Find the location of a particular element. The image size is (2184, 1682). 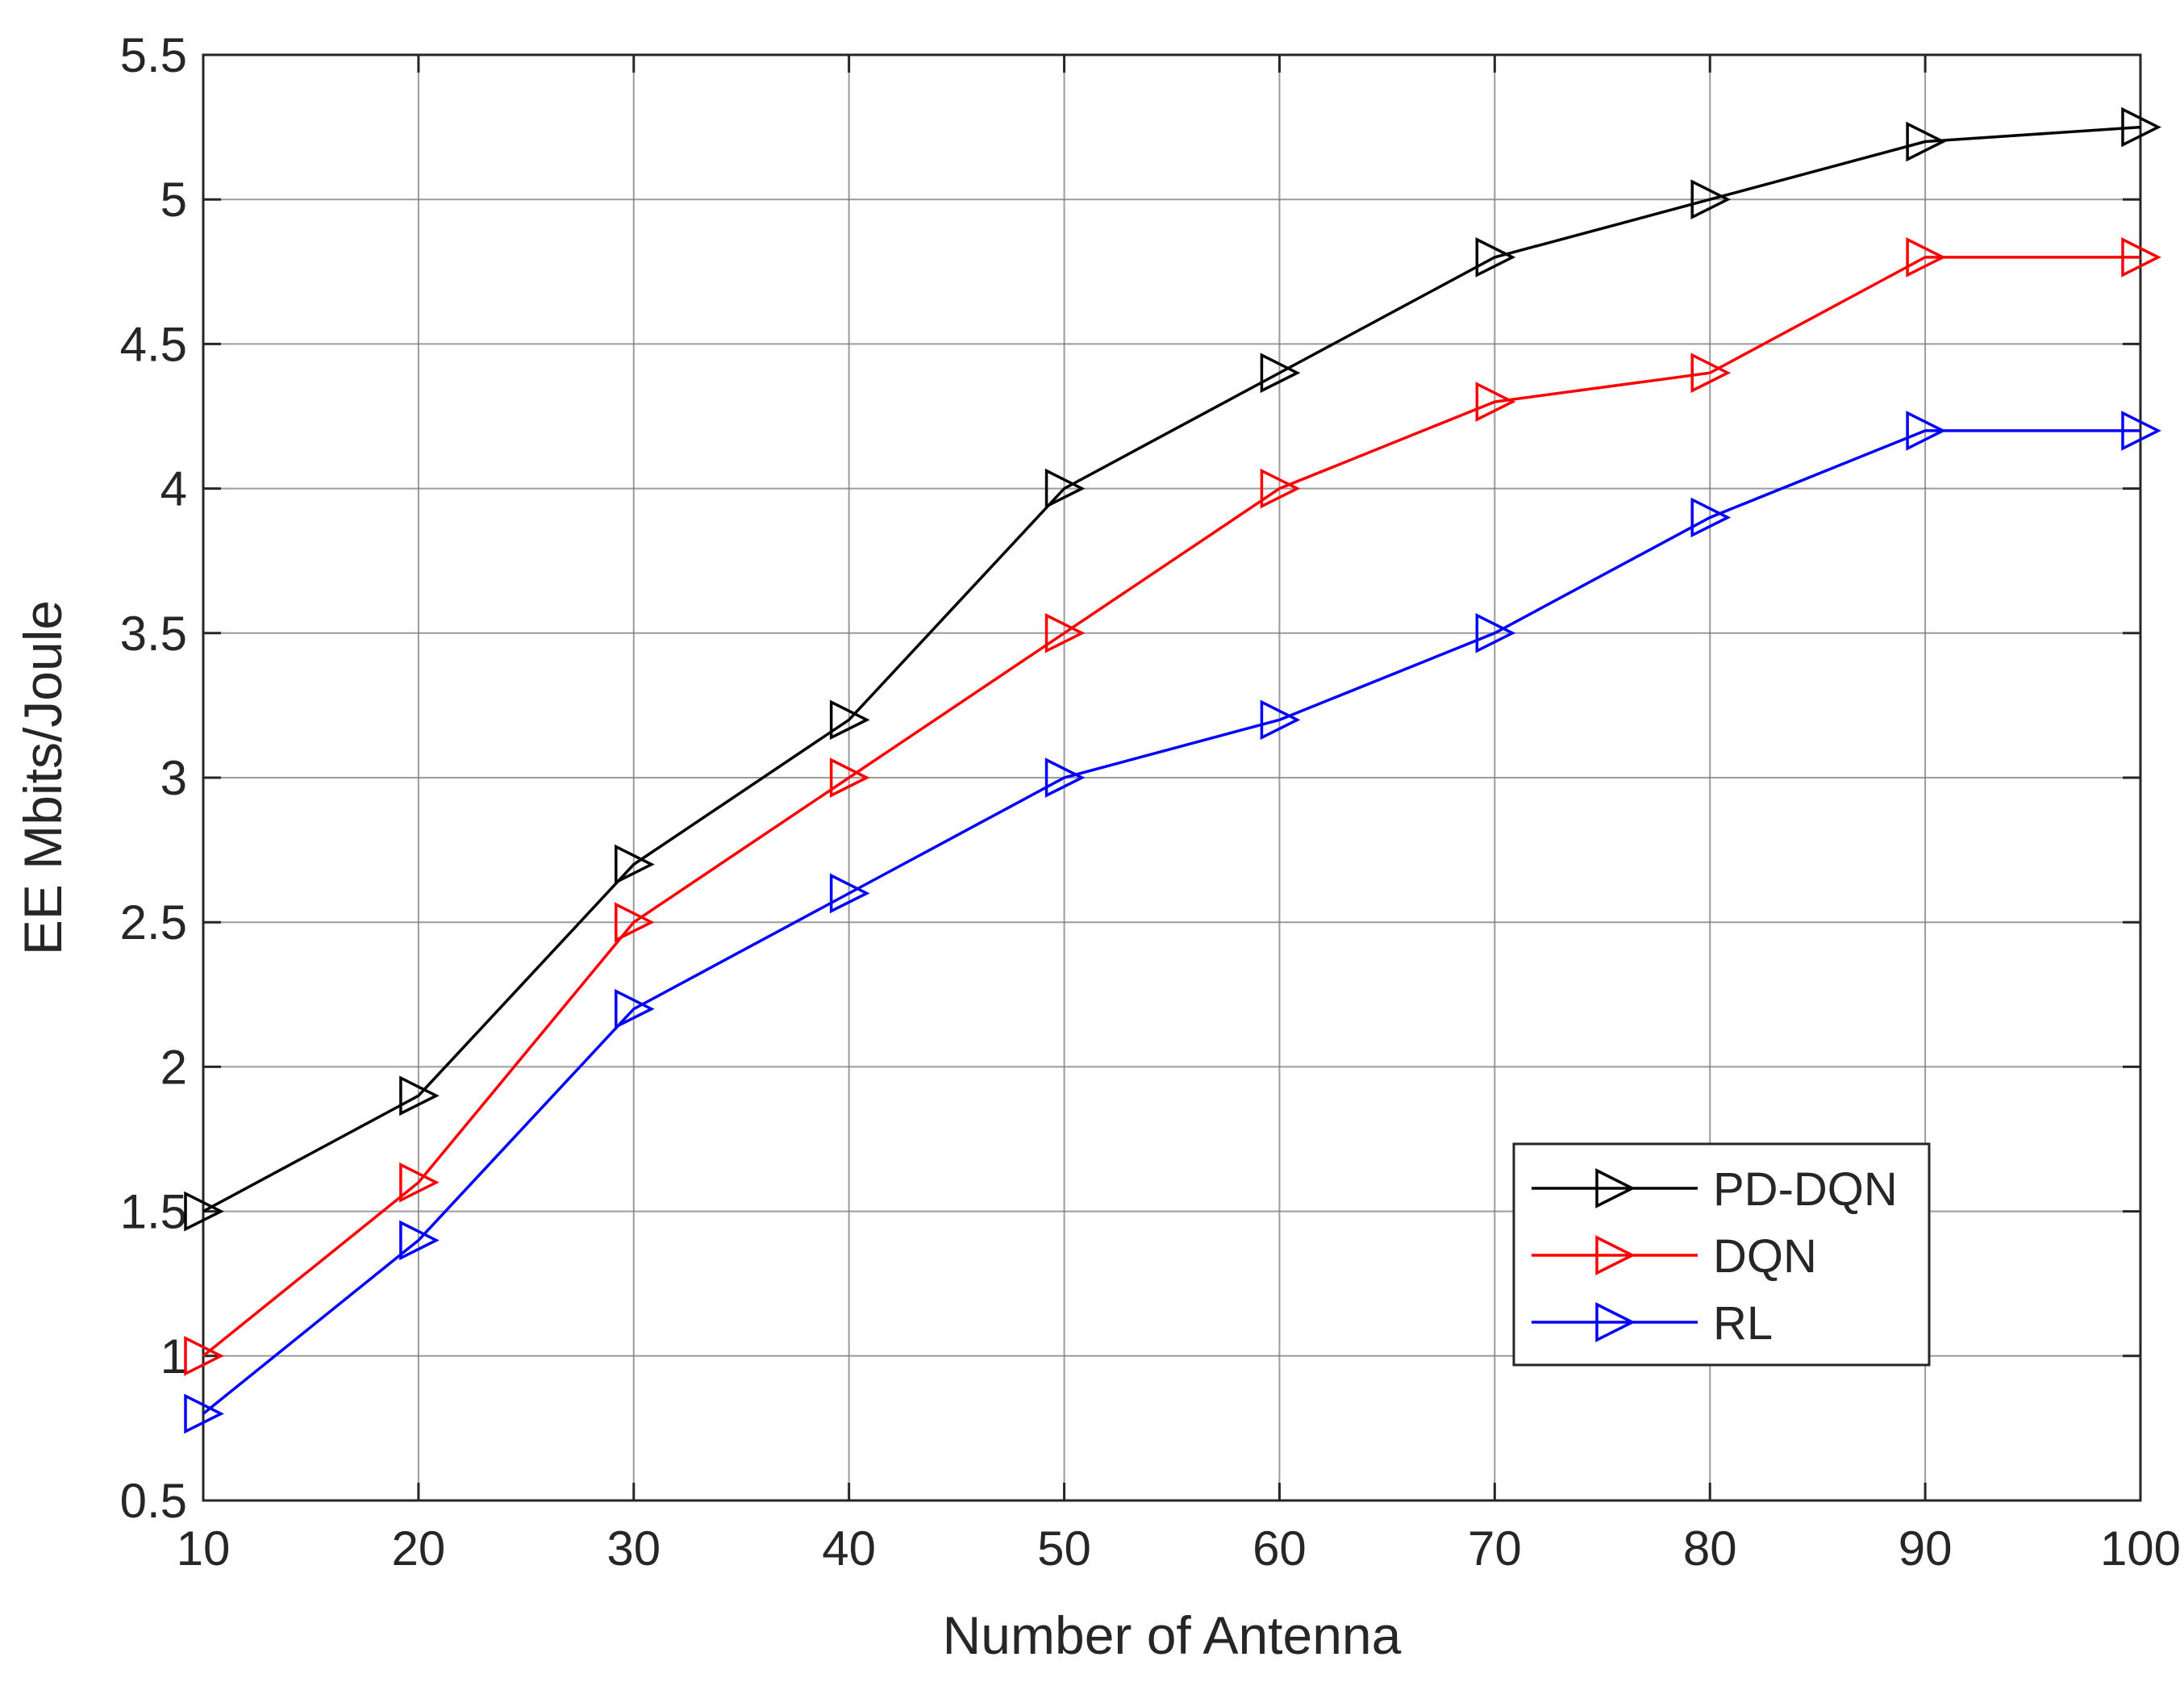

y-tick-label: 1.5 is located at coordinates (154, 1212).